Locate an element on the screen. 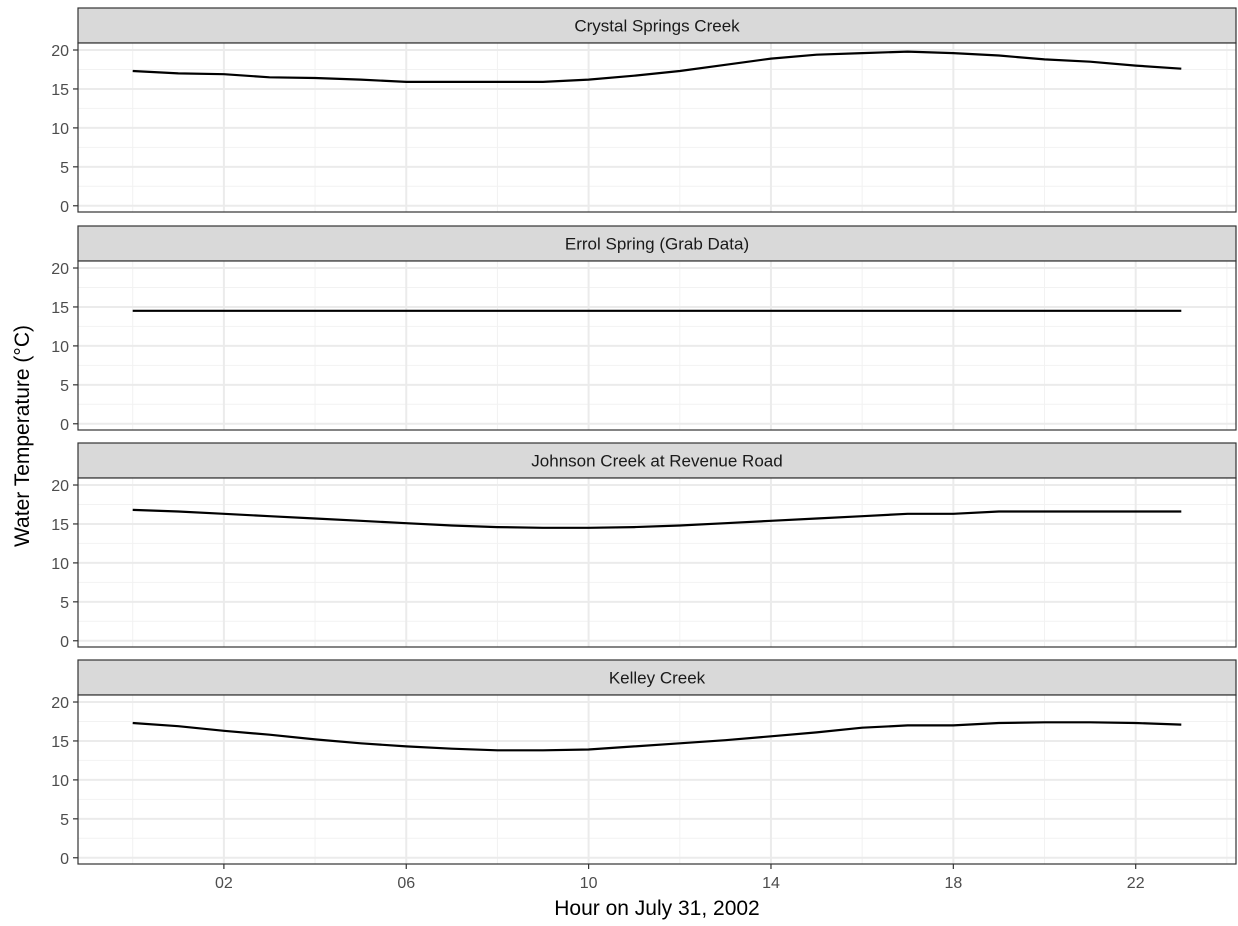  x-tick-label: 02 is located at coordinates (224, 883).